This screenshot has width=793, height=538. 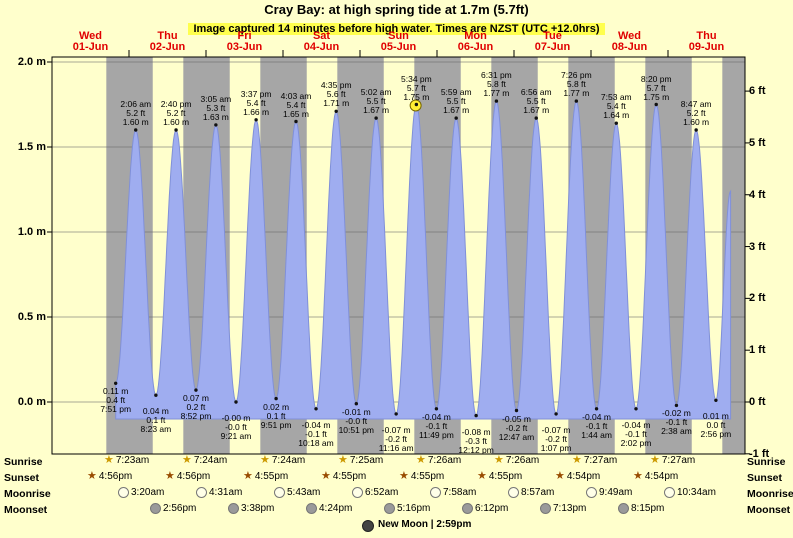 I want to click on new-moon-label: New Moon | 2:59pm, so click(x=425, y=524).